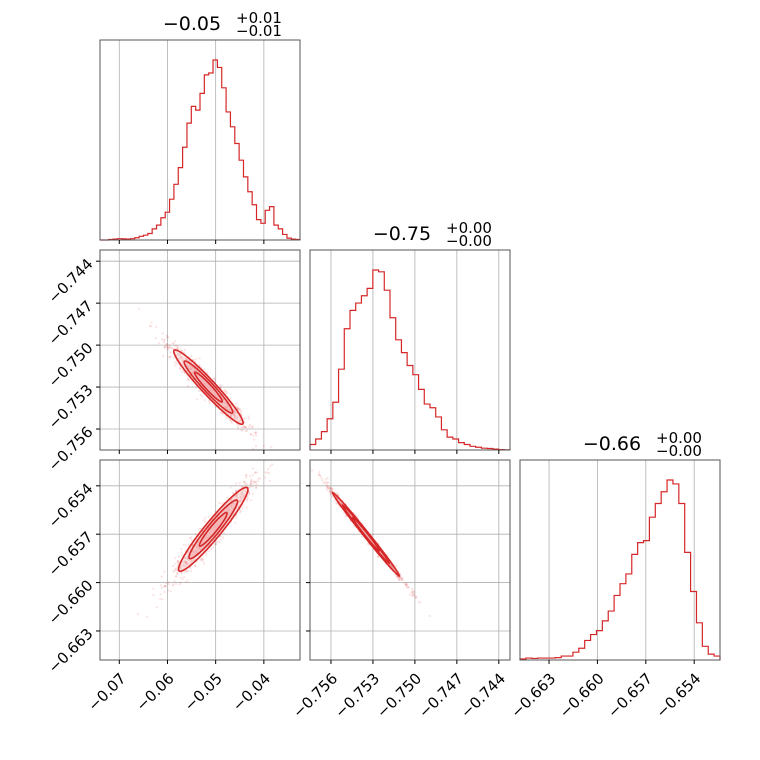 The image size is (760, 760). Describe the element at coordinates (71, 281) in the screenshot. I see `y-tick-label: −0.744` at that location.